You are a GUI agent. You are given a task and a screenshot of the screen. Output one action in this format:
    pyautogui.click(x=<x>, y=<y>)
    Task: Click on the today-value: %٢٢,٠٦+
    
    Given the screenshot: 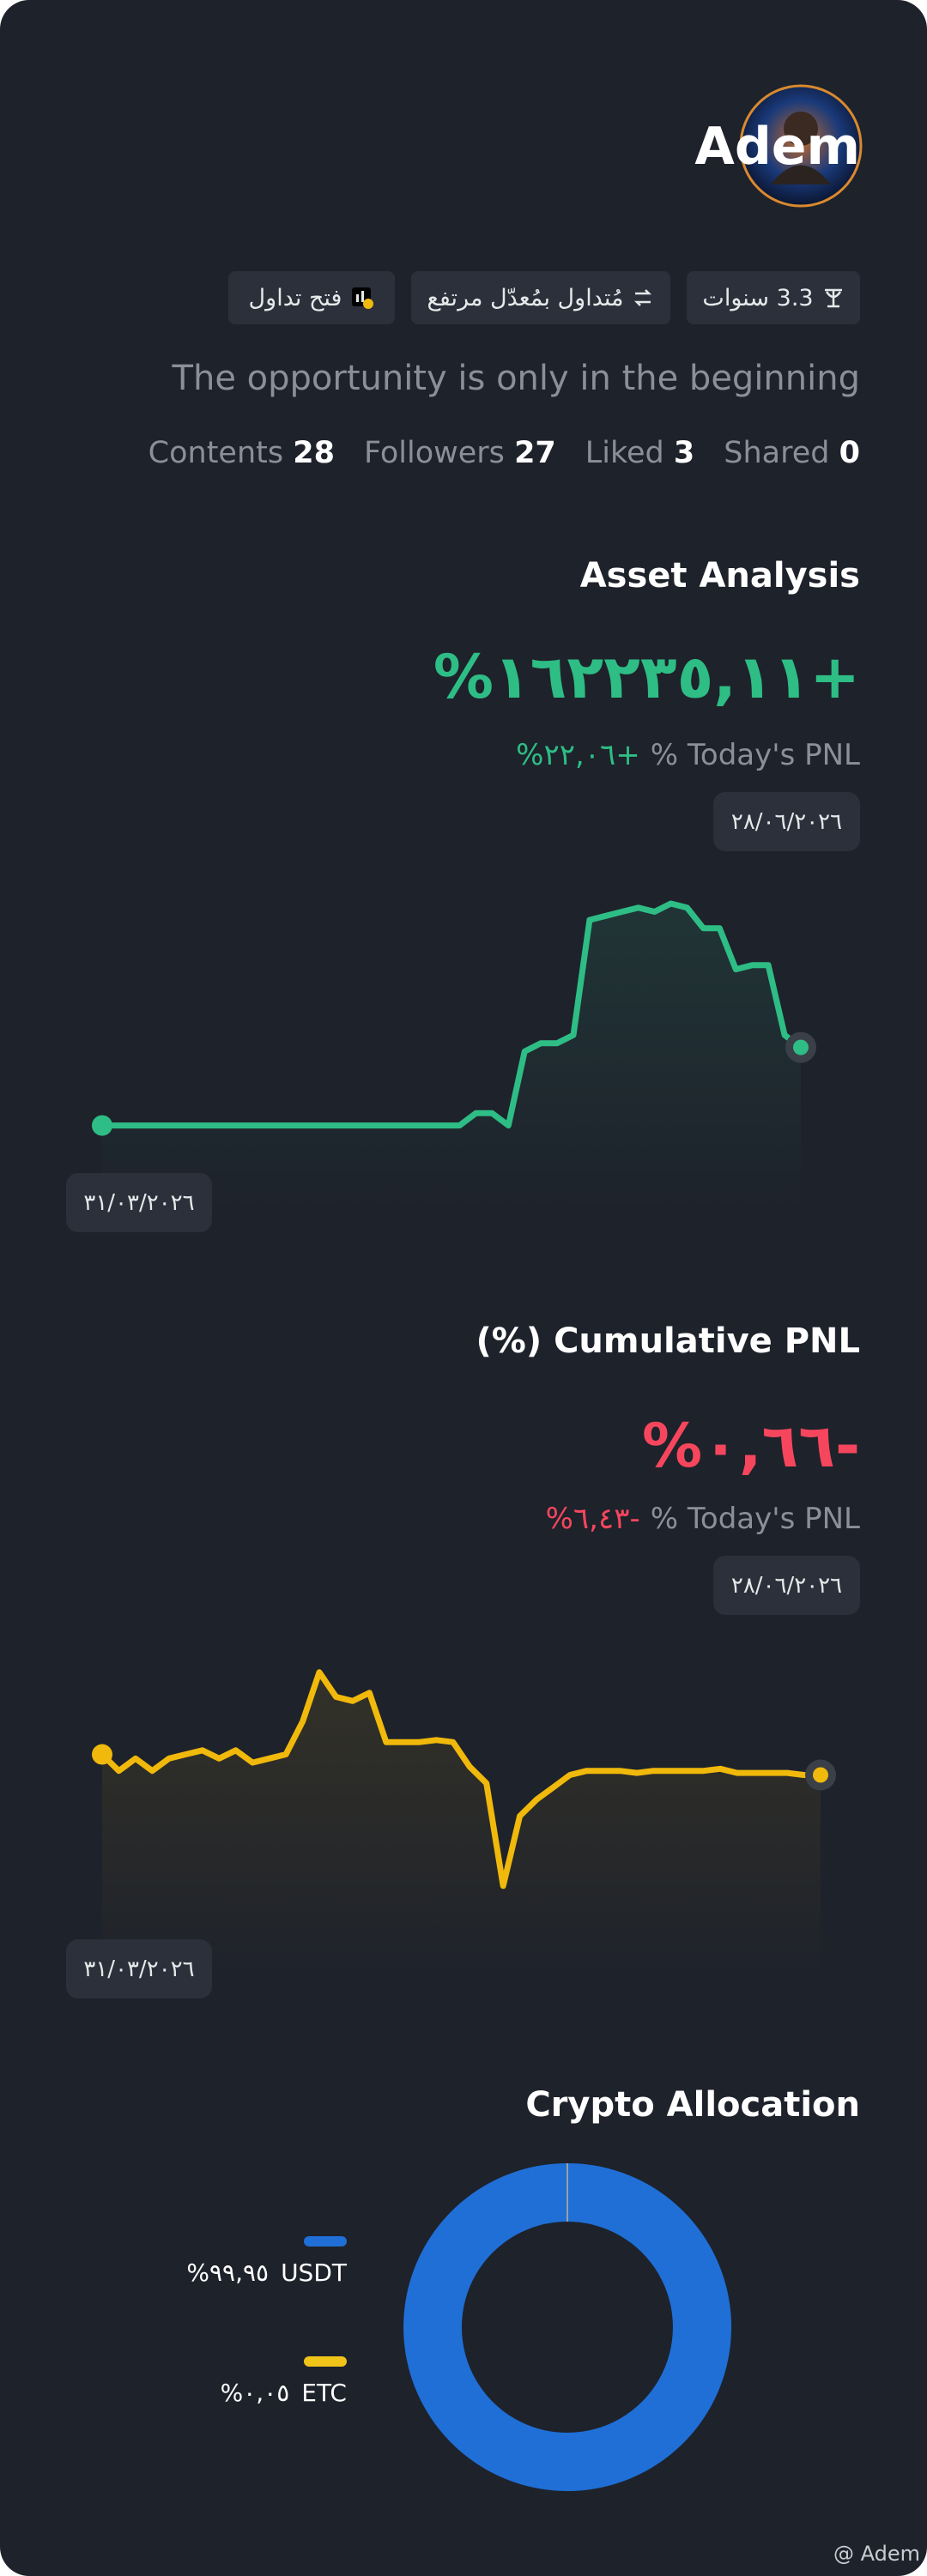 What is the action you would take?
    pyautogui.click(x=578, y=755)
    